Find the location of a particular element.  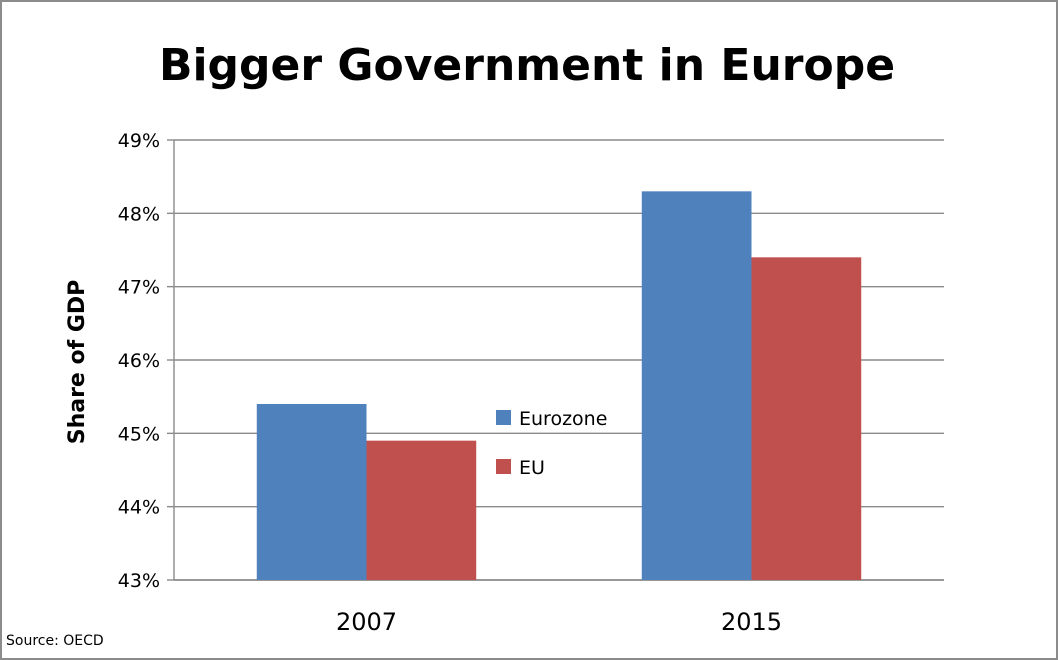

legend-label-eurozone: Eurozone is located at coordinates (563, 419).